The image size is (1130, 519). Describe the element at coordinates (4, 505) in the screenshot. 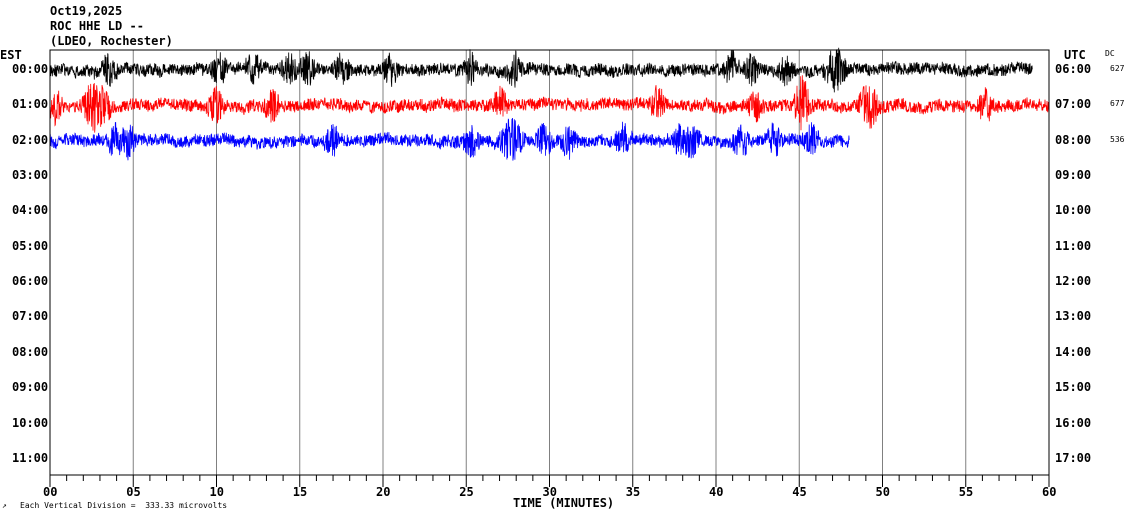

I see `scale-icon: ↗` at that location.